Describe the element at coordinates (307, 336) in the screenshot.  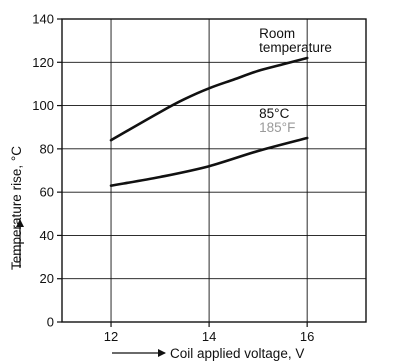
I see `x-tick-label: 16` at that location.